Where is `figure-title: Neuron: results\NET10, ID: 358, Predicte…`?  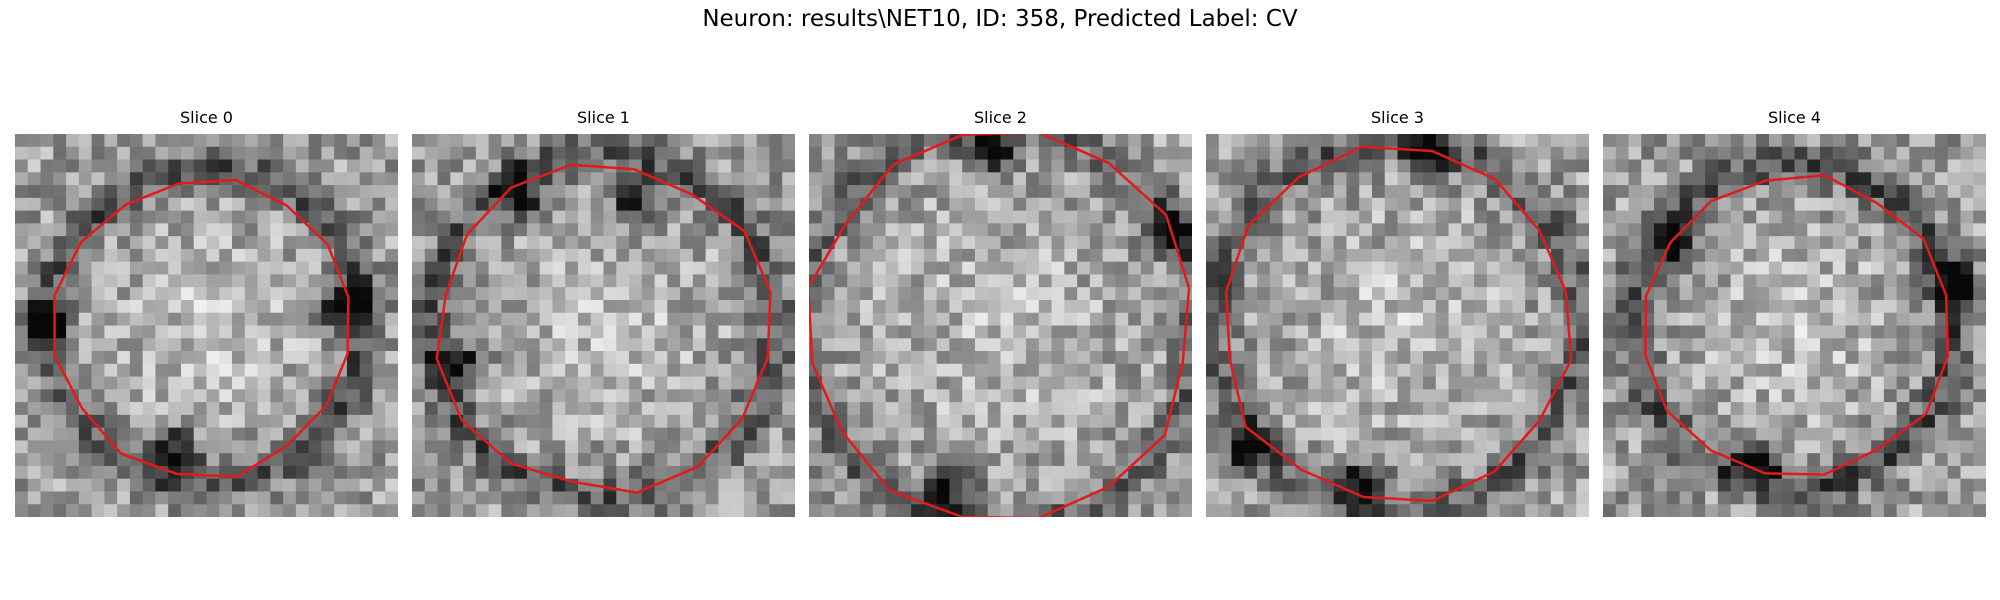 figure-title: Neuron: results\NET10, ID: 358, Predicte… is located at coordinates (1000, 19).